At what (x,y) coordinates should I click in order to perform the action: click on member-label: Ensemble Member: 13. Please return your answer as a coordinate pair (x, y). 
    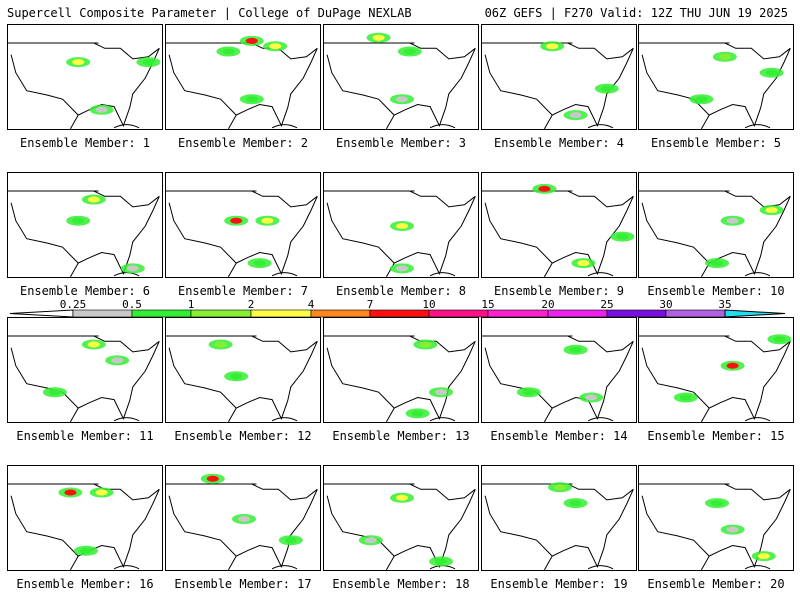
    Looking at the image, I should click on (401, 436).